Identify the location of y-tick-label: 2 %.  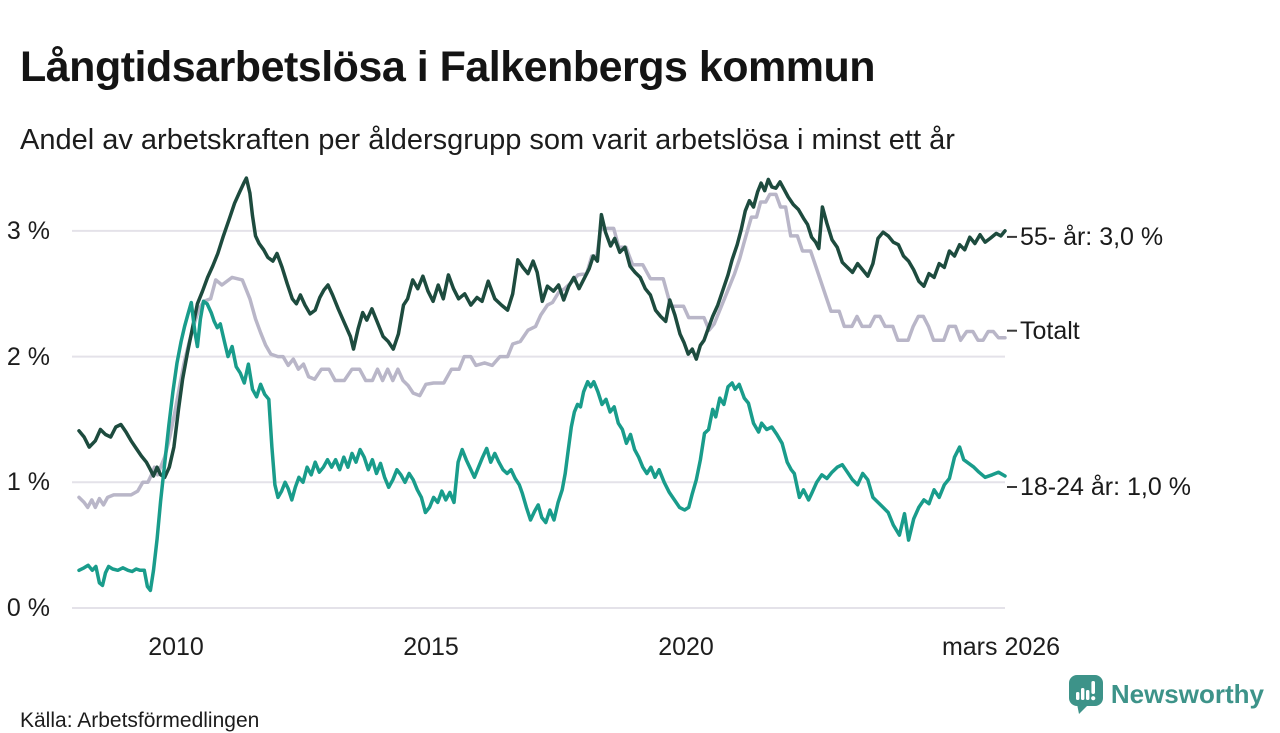
(28, 357).